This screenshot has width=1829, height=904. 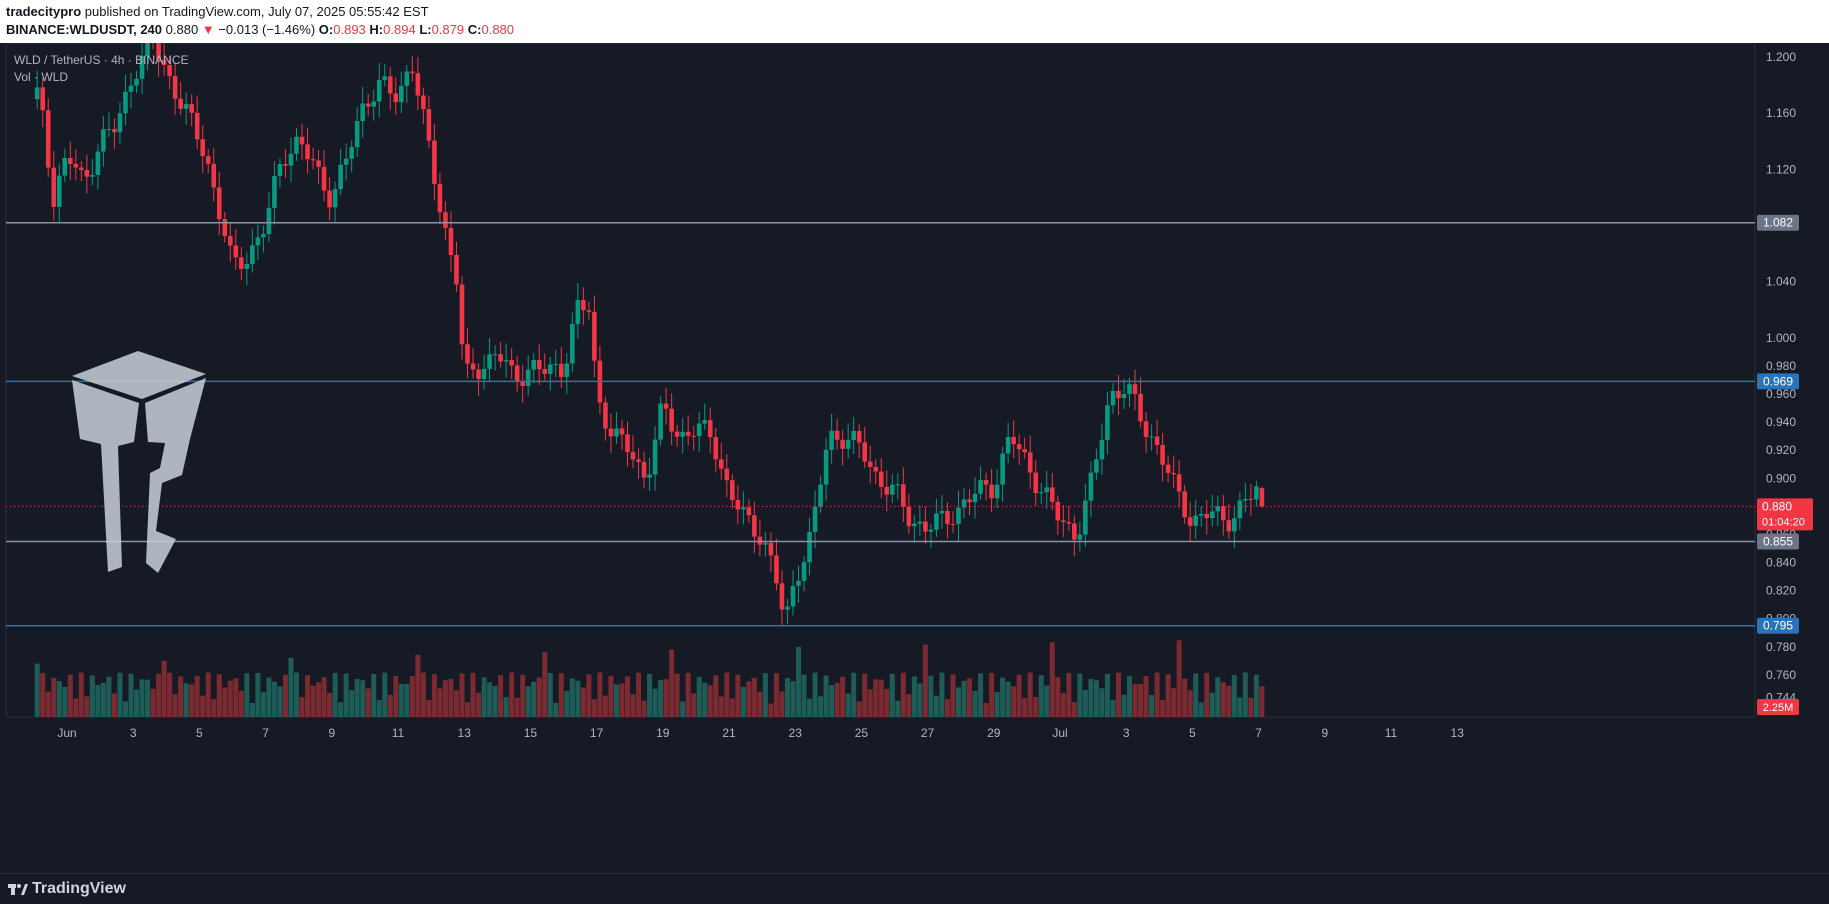 I want to click on tradingview-brand: TradingView, so click(x=79, y=888).